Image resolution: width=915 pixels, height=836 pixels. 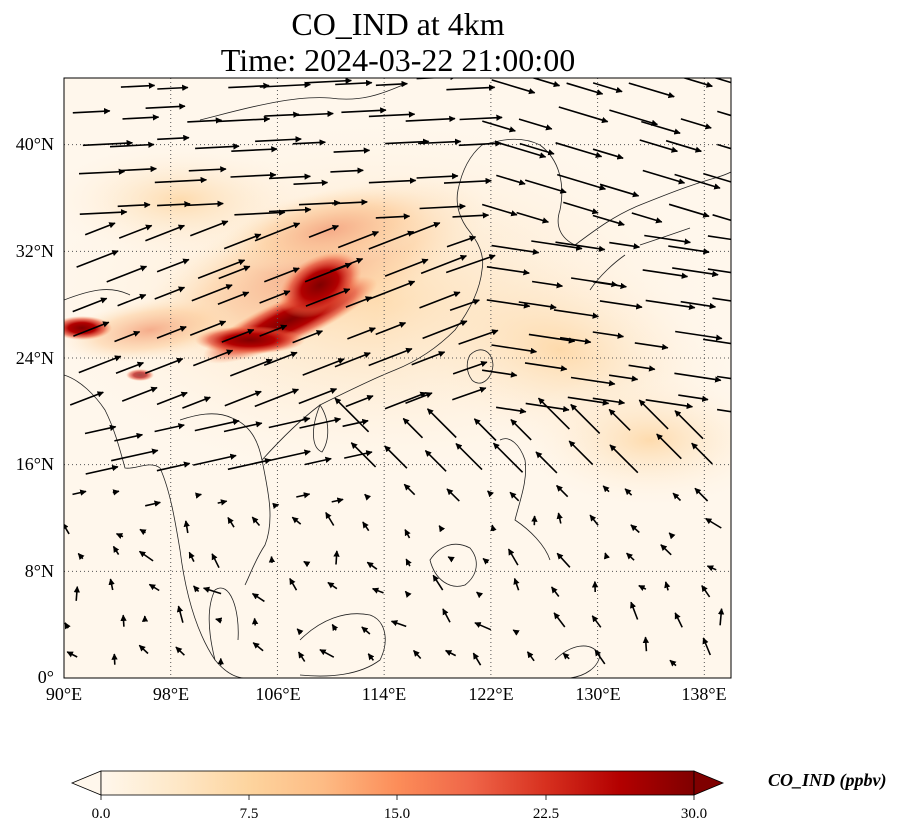 I want to click on colorbar-tick-7-5: 7.5, so click(x=249, y=814).